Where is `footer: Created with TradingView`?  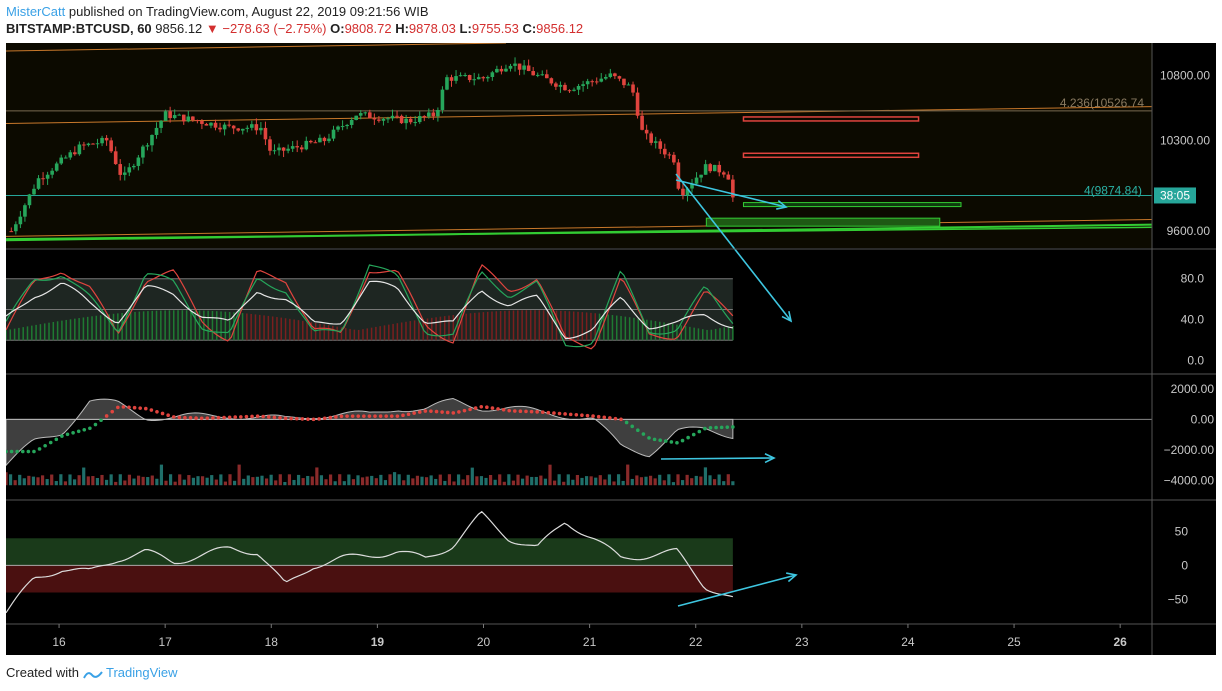 footer: Created with TradingView is located at coordinates (92, 672).